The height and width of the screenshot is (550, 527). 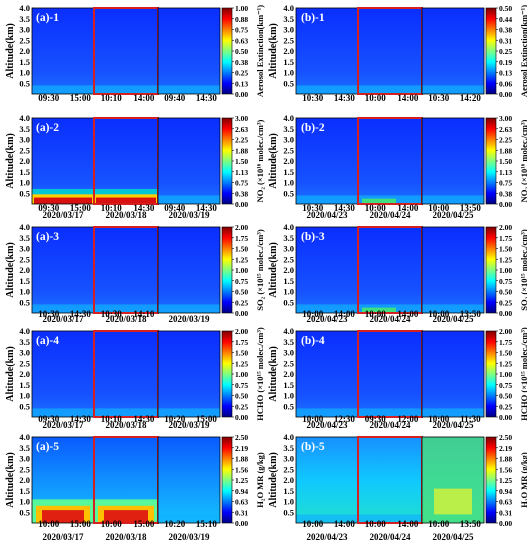 I want to click on panel-label: (a)-5, so click(x=47, y=447).